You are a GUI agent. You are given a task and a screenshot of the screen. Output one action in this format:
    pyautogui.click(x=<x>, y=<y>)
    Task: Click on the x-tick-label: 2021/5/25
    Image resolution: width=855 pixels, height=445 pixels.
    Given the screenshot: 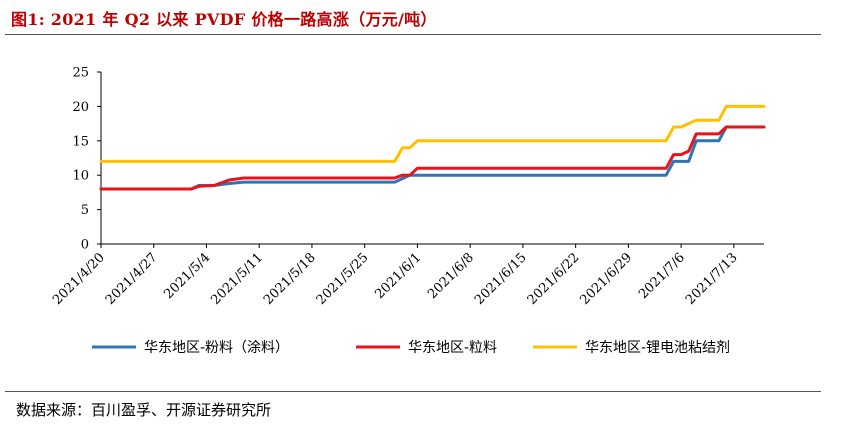 What is the action you would take?
    pyautogui.click(x=343, y=279)
    